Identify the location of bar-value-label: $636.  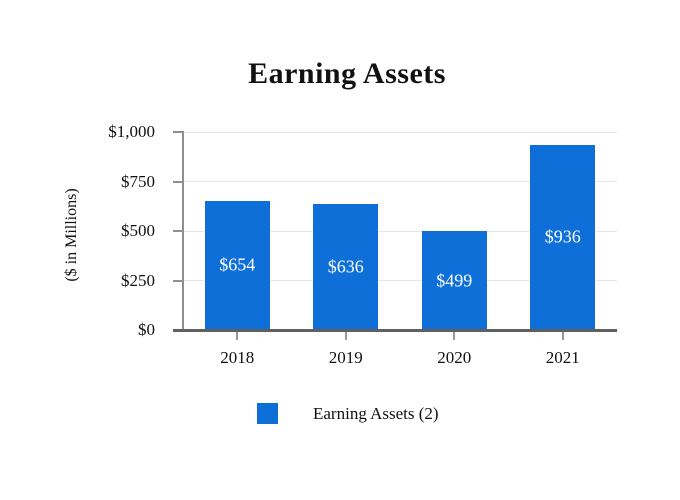
(345, 266).